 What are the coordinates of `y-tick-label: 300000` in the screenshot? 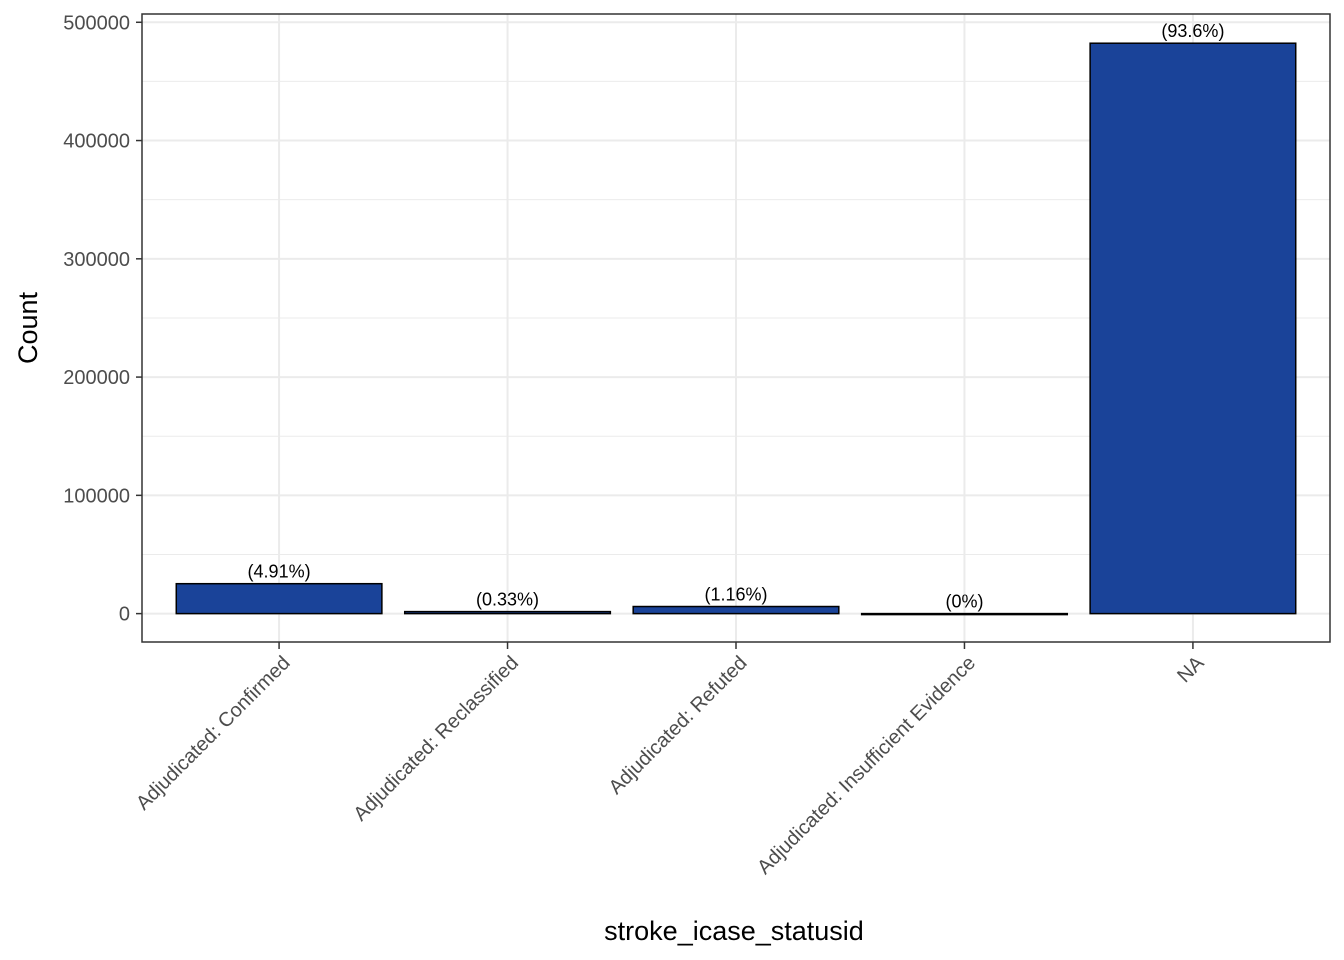 It's located at (96, 260).